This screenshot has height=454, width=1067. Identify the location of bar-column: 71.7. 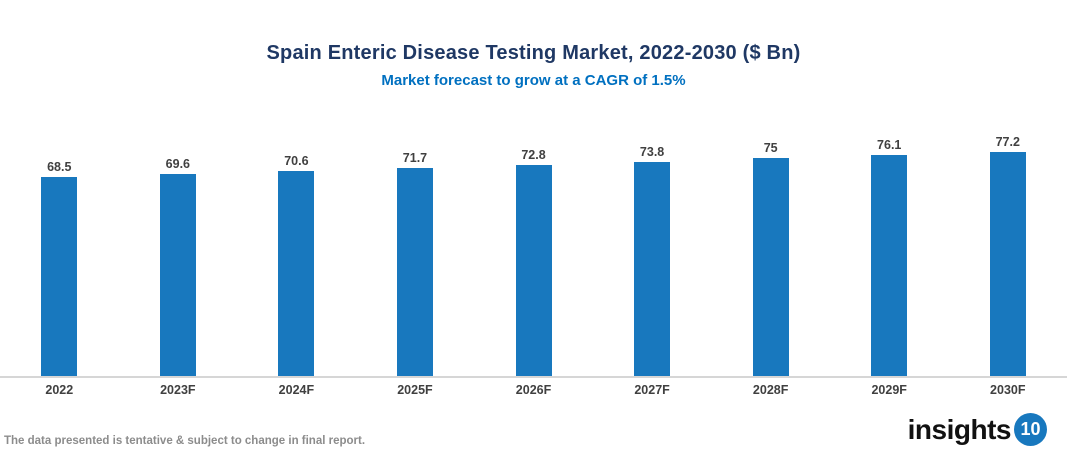
(415, 248).